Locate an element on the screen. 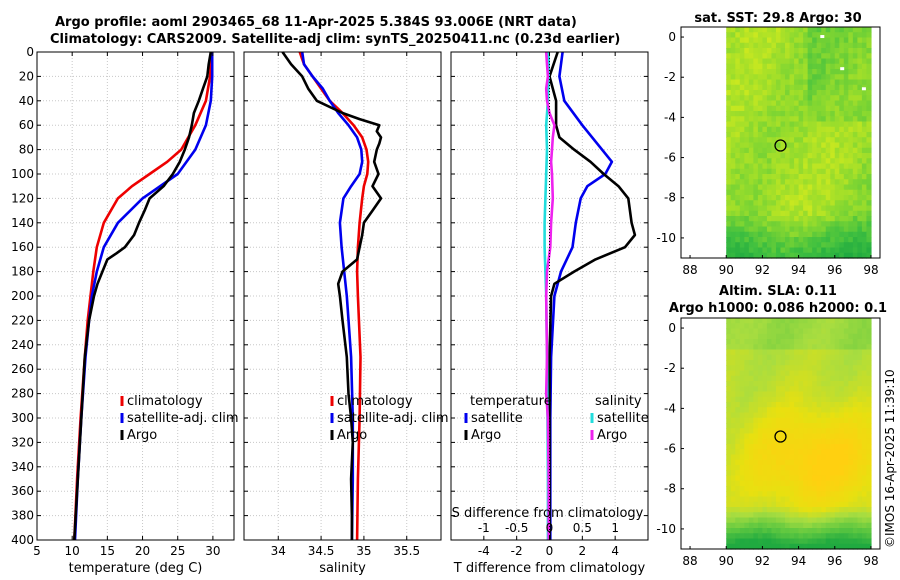  s-axis-label: S difference from climatology is located at coordinates (548, 513).